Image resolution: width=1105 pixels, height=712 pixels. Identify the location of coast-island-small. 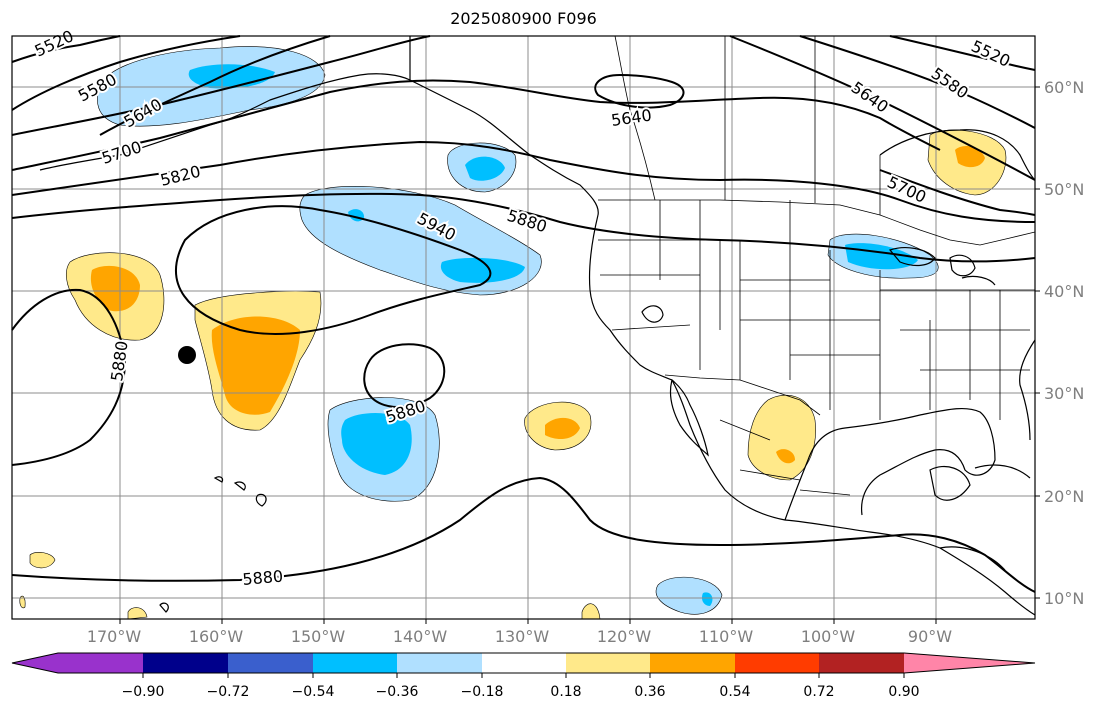
(164, 607).